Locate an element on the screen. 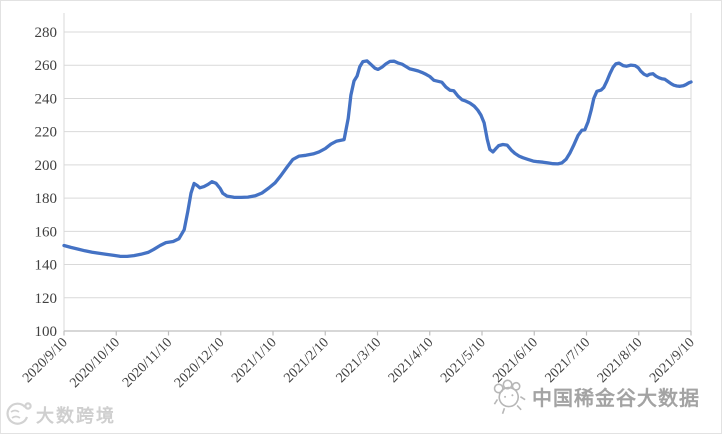  x-axis-tick-label: 2021/7/10 is located at coordinates (568, 360).